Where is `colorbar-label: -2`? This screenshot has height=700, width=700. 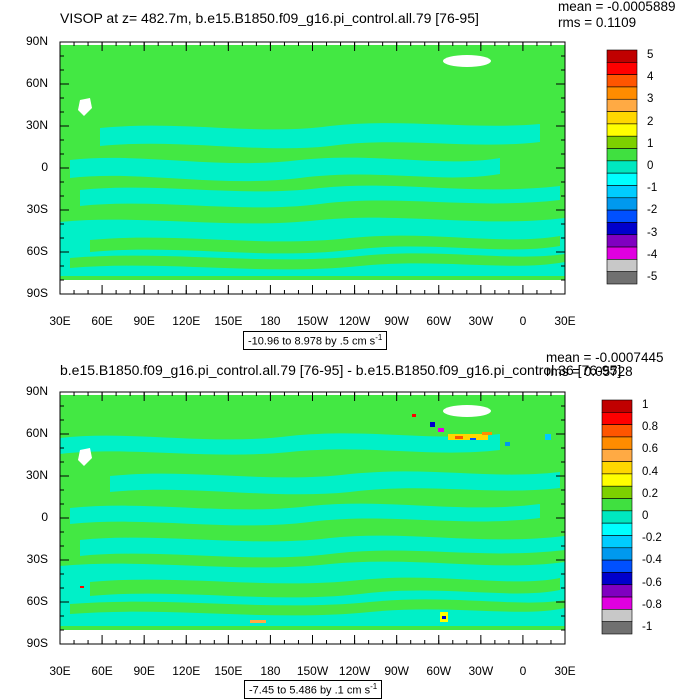 colorbar-label: -2 is located at coordinates (652, 210).